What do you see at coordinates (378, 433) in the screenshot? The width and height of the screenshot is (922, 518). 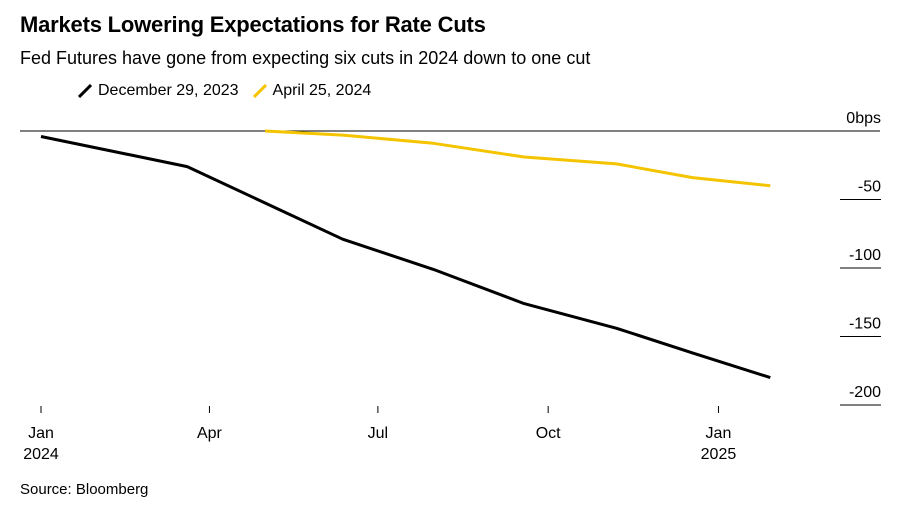 I see `x-tick-label: Jul` at bounding box center [378, 433].